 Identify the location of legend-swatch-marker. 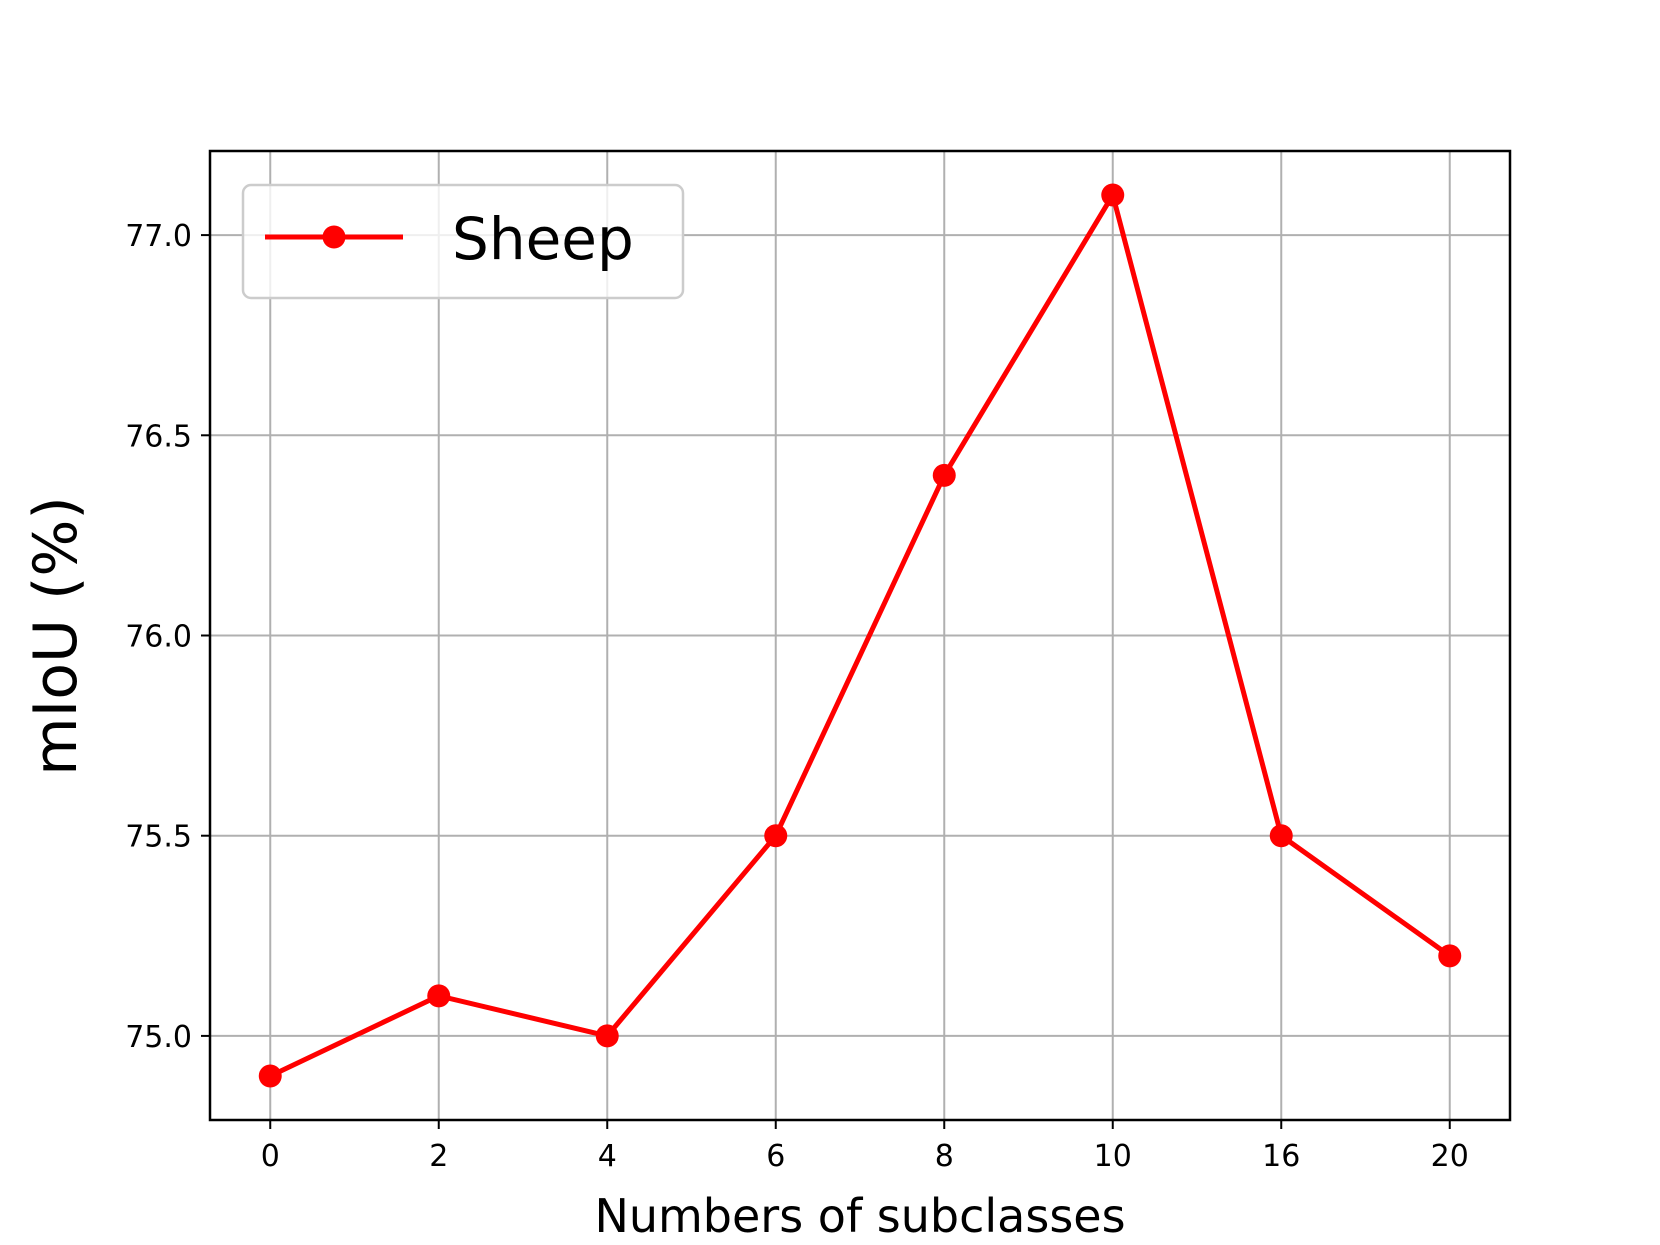
(334, 237).